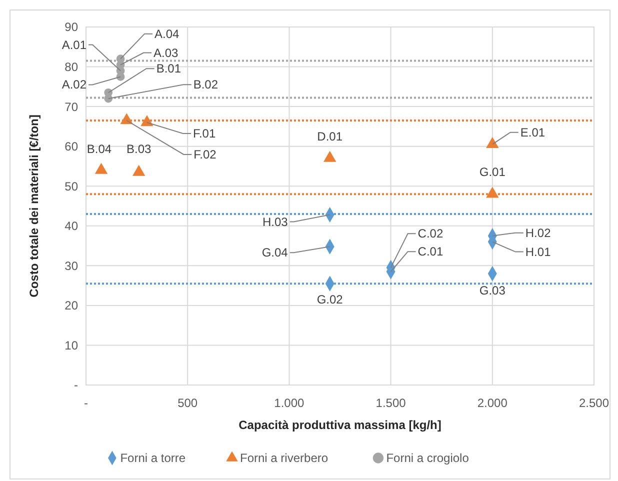 Image resolution: width=618 pixels, height=481 pixels. Describe the element at coordinates (169, 69) in the screenshot. I see `annotation: B.01` at that location.